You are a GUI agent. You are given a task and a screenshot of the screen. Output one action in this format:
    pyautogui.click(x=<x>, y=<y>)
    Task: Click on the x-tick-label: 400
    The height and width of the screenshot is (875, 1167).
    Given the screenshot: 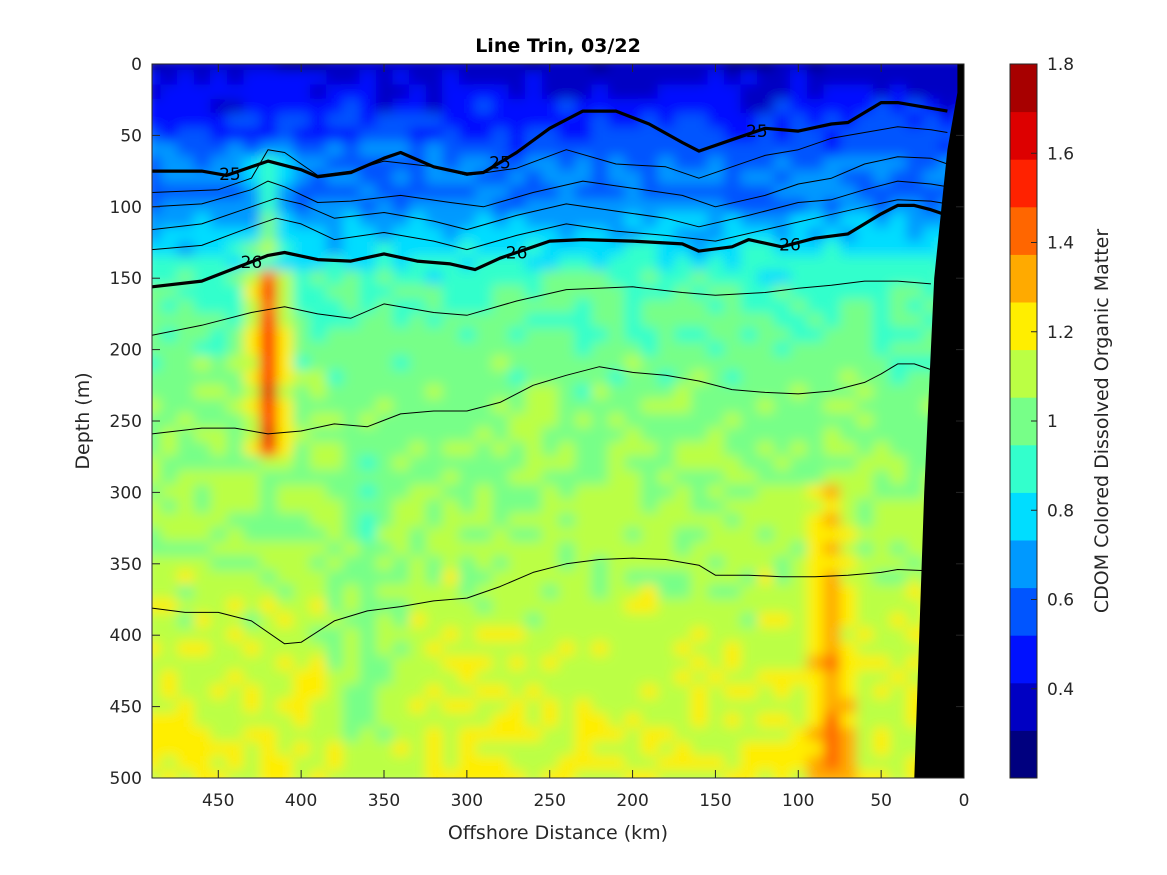 What is the action you would take?
    pyautogui.click(x=301, y=801)
    